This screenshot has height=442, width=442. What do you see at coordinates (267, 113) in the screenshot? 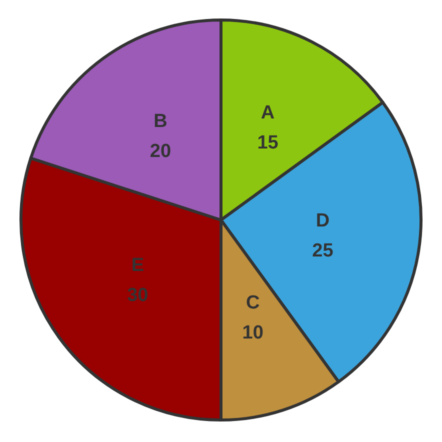
I see `slice-label: A` at bounding box center [267, 113].